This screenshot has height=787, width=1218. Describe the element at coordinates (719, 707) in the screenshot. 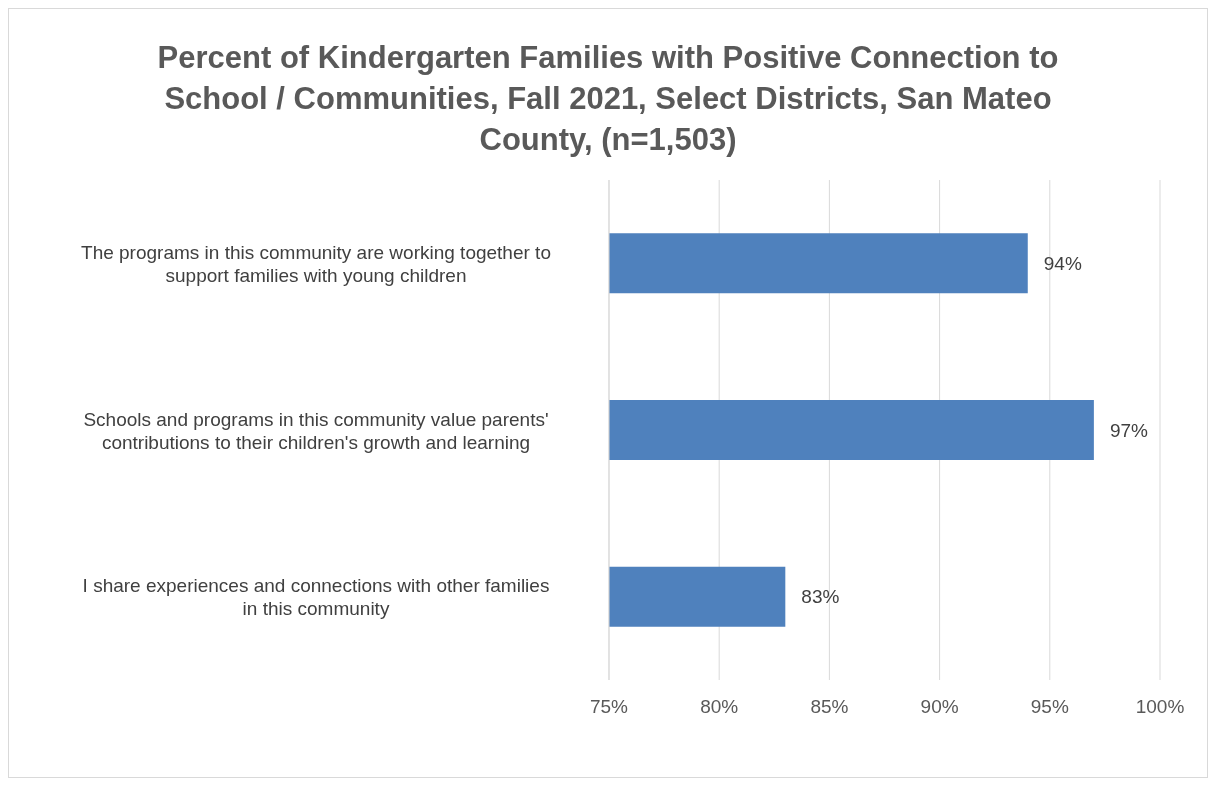

I see `x-tick-label: 80%` at that location.